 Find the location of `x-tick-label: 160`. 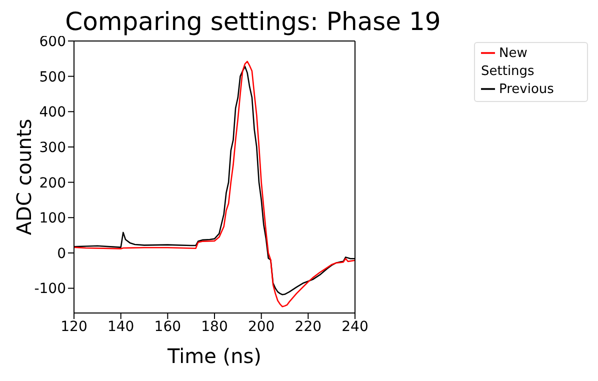

x-tick-label: 160 is located at coordinates (168, 326).